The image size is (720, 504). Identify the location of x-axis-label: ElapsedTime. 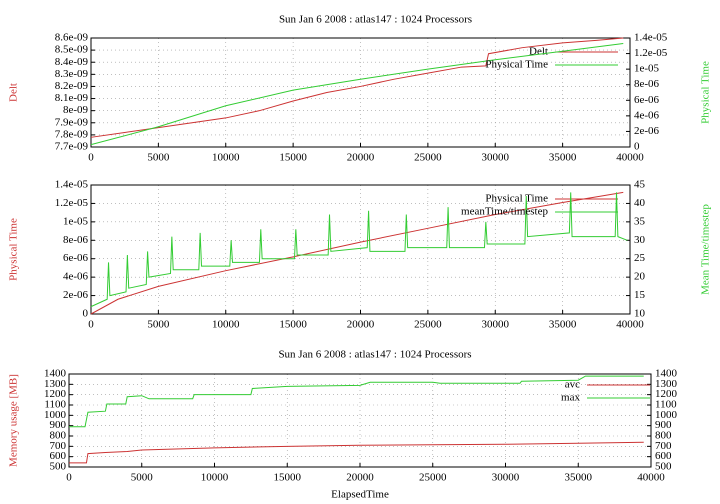
(360, 495).